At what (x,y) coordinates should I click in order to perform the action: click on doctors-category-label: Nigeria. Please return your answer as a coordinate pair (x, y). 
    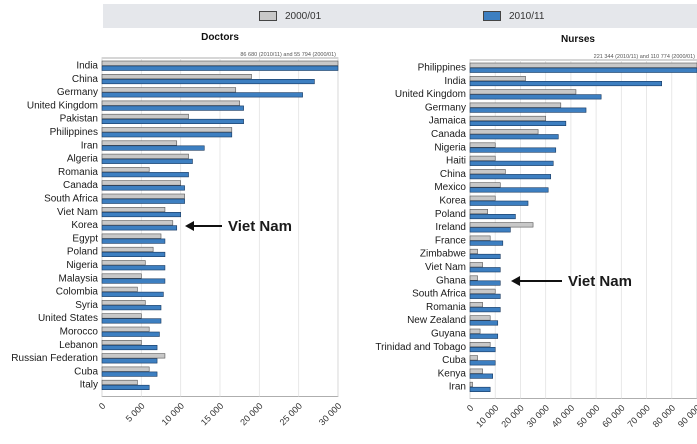
    Looking at the image, I should click on (82, 265).